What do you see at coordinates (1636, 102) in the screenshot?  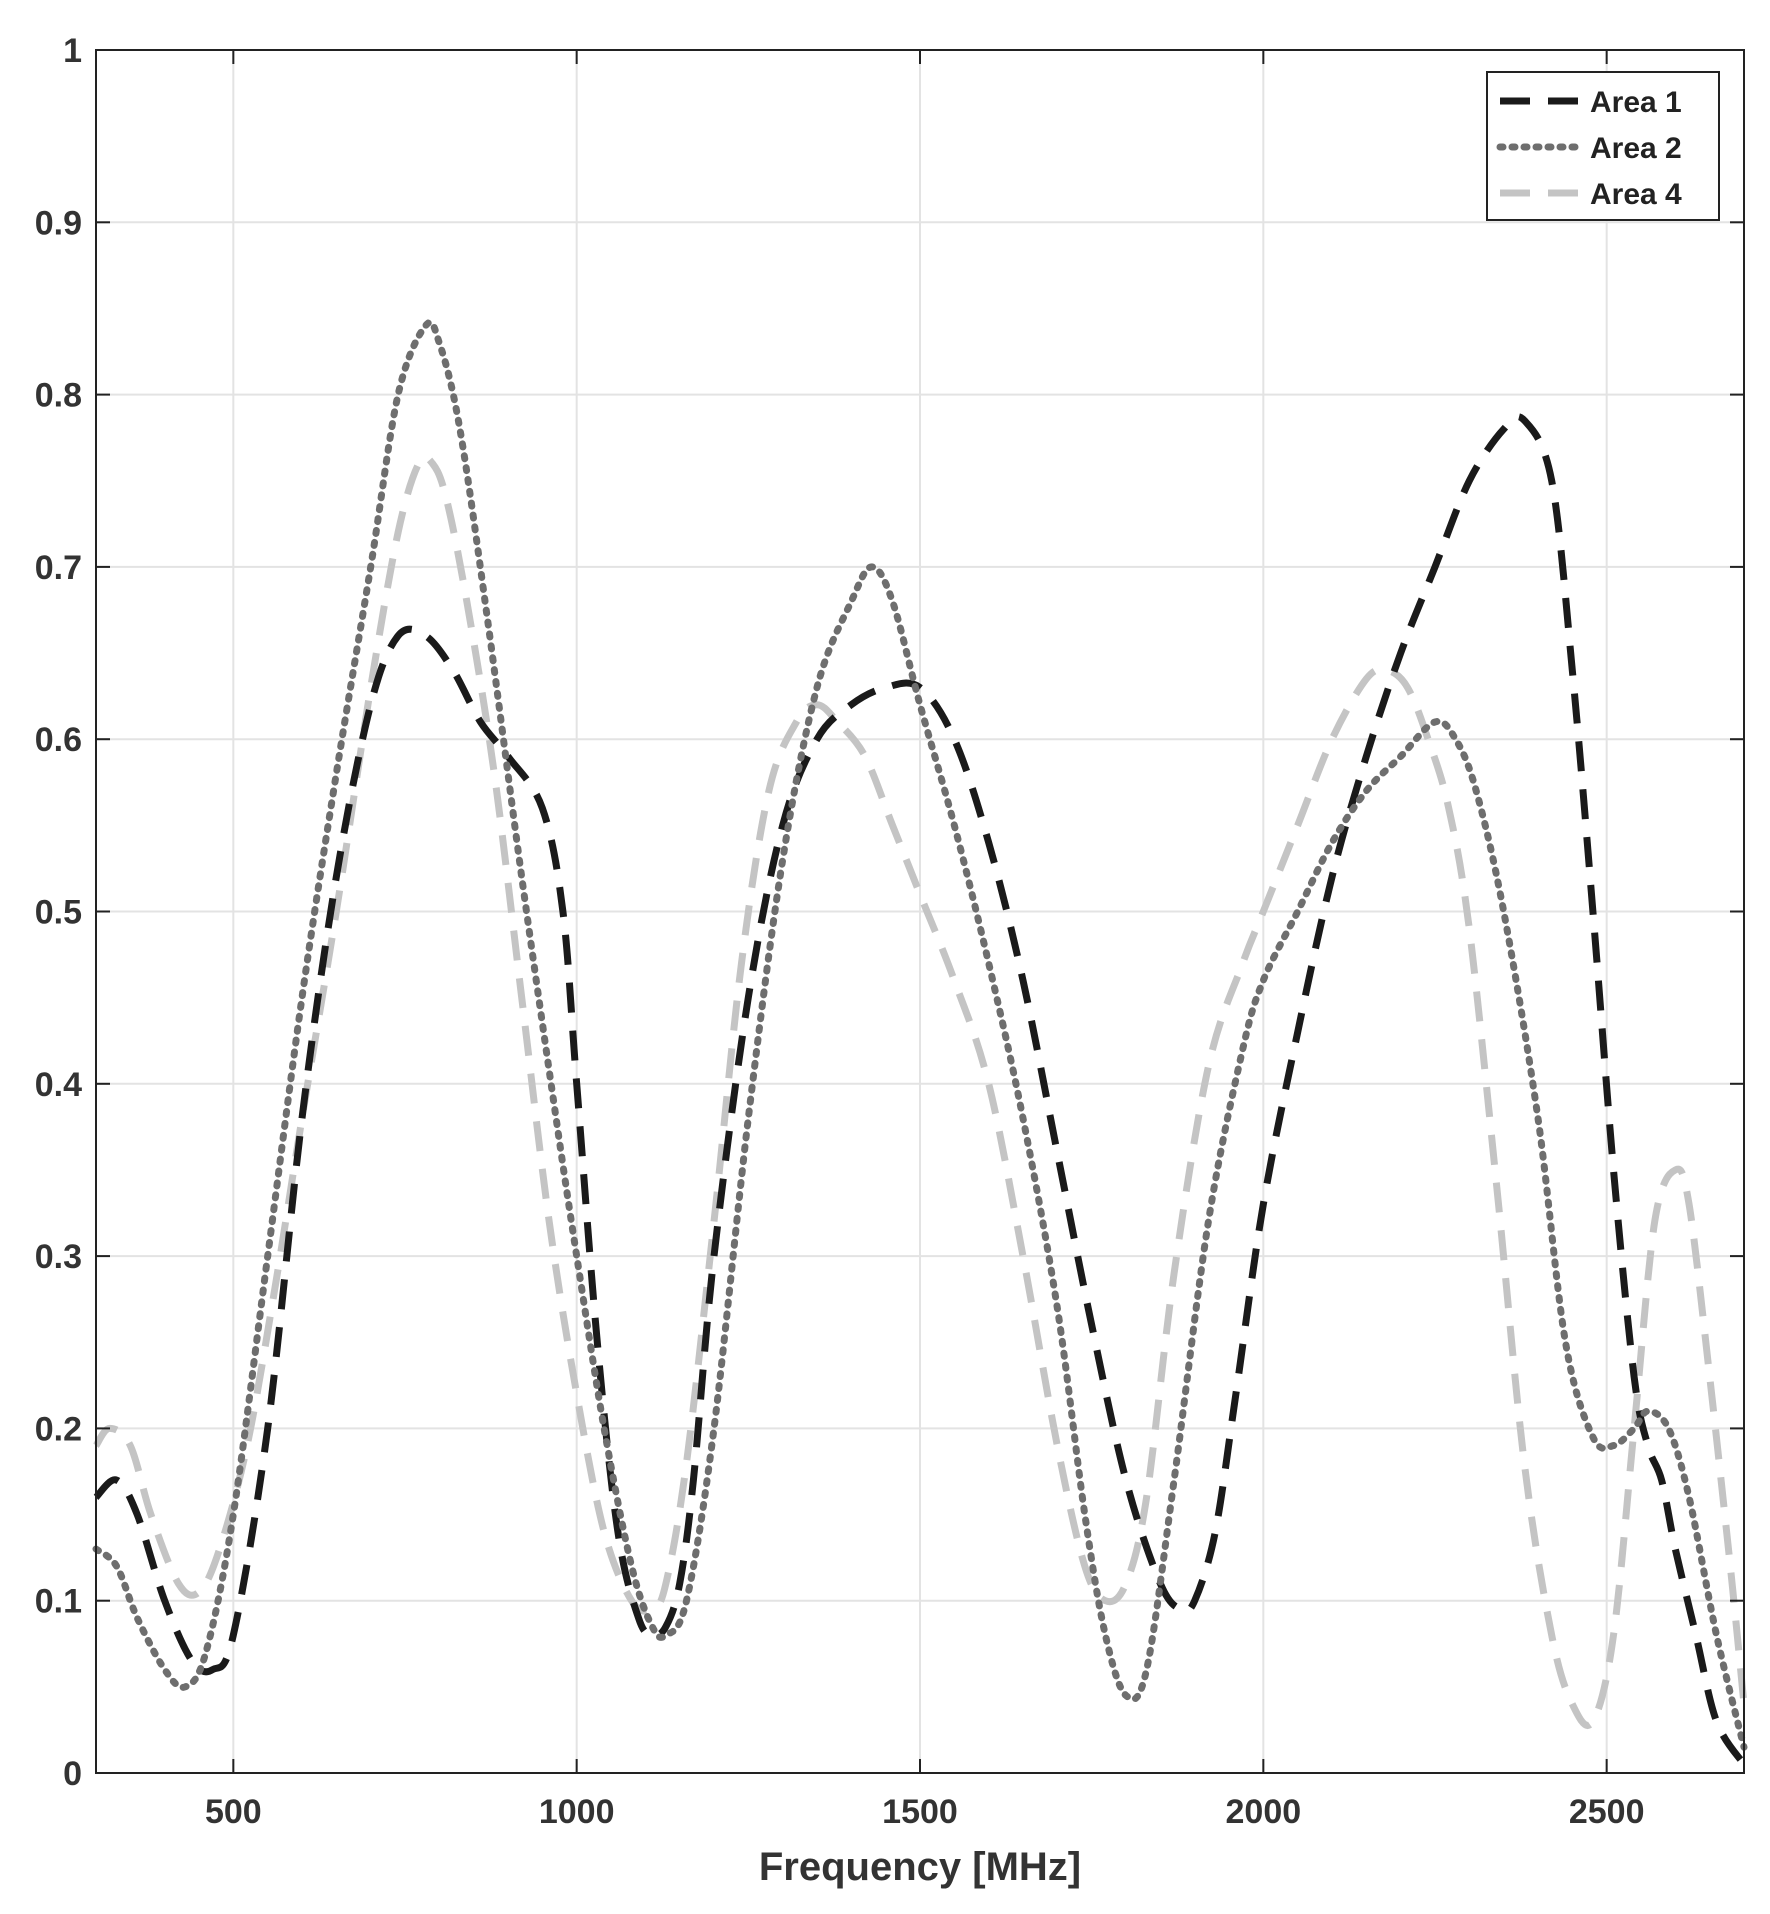 I see `legend-label: Area 1` at bounding box center [1636, 102].